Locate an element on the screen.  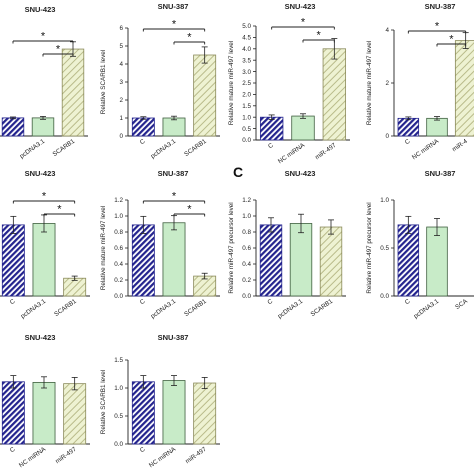
panel-letter: C is located at coordinates (238, 172).